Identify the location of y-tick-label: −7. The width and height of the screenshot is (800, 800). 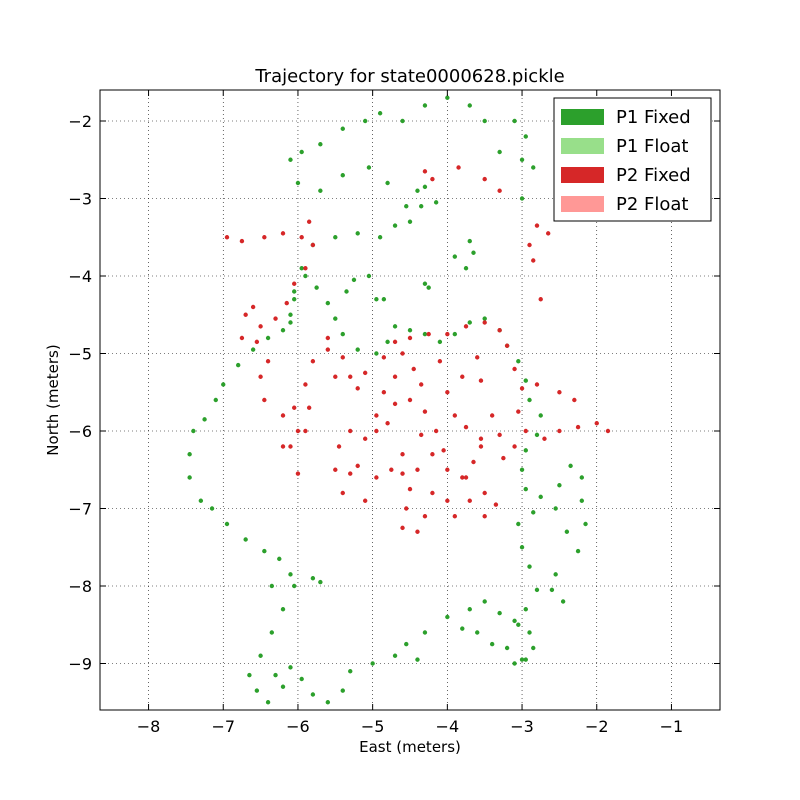
(80, 509).